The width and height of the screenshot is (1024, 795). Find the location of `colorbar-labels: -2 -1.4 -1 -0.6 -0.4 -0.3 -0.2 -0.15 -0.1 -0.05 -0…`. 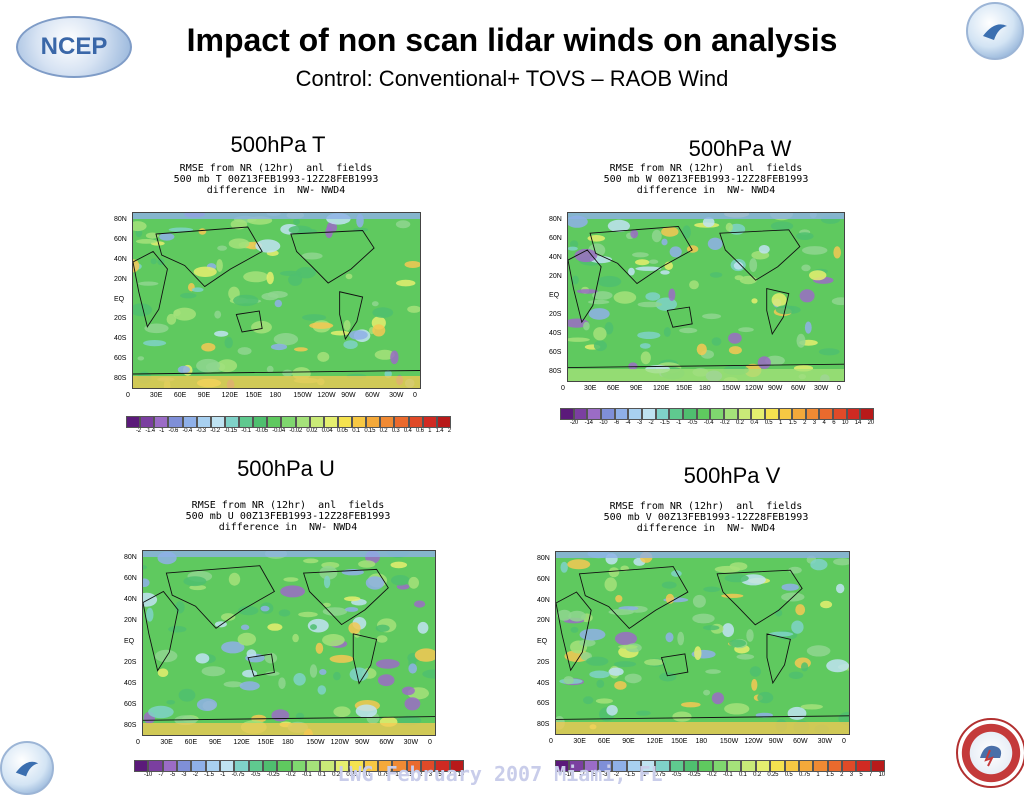

colorbar-labels: -2 -1.4 -1 -0.6 -0.4 -0.3 -0.2 -0.15 -0.1 -0.05 -0… is located at coordinates (293, 431).